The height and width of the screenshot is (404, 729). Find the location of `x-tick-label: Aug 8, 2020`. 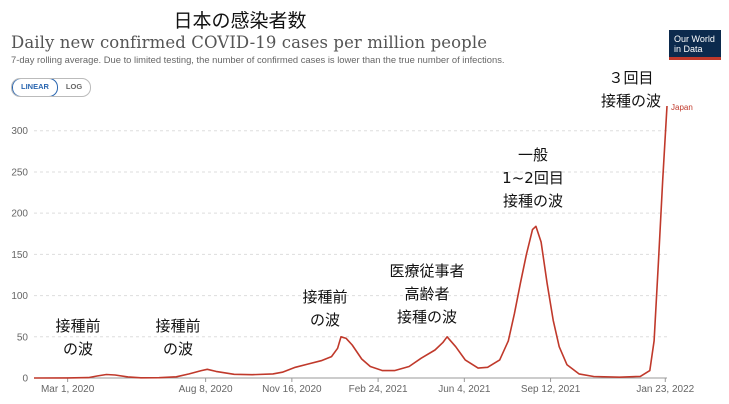

x-tick-label: Aug 8, 2020 is located at coordinates (206, 389).